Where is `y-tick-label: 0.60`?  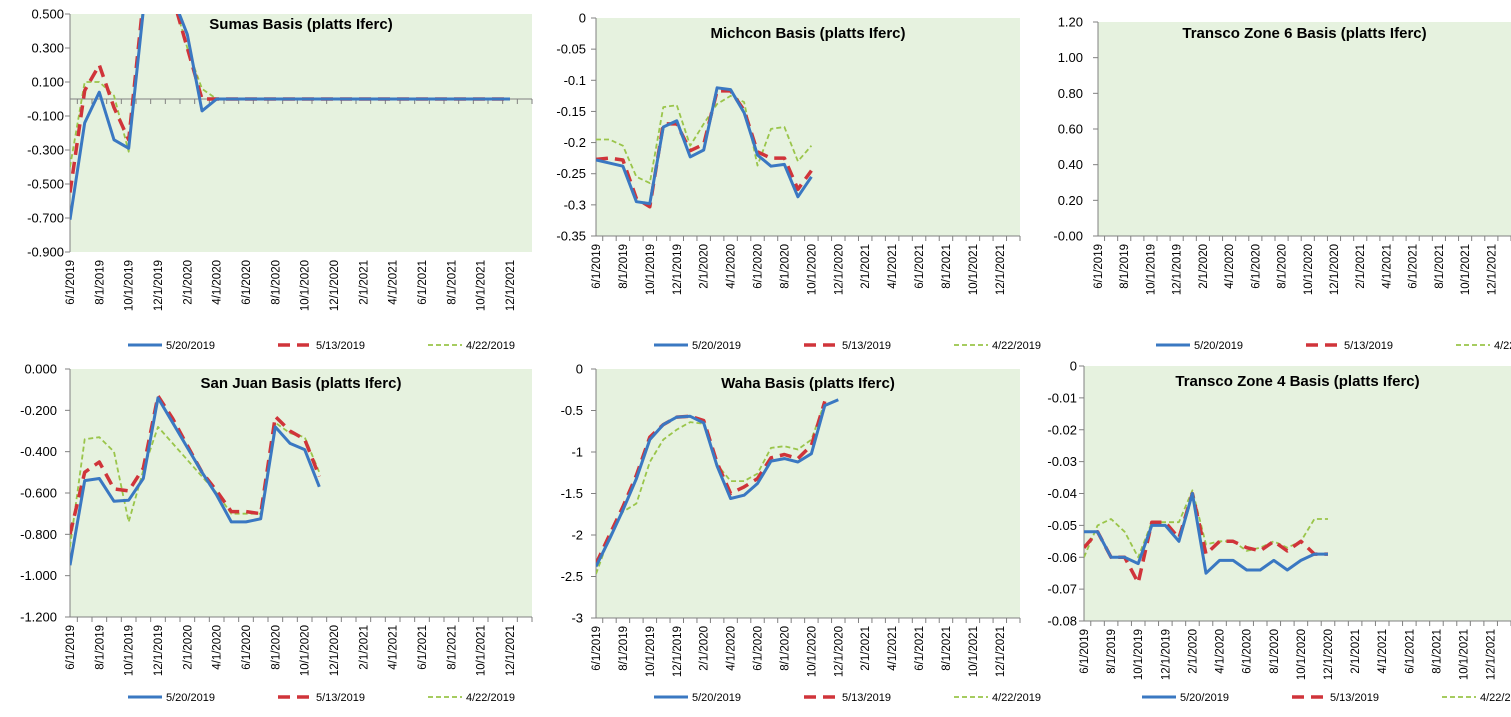 y-tick-label: 0.60 is located at coordinates (1070, 129).